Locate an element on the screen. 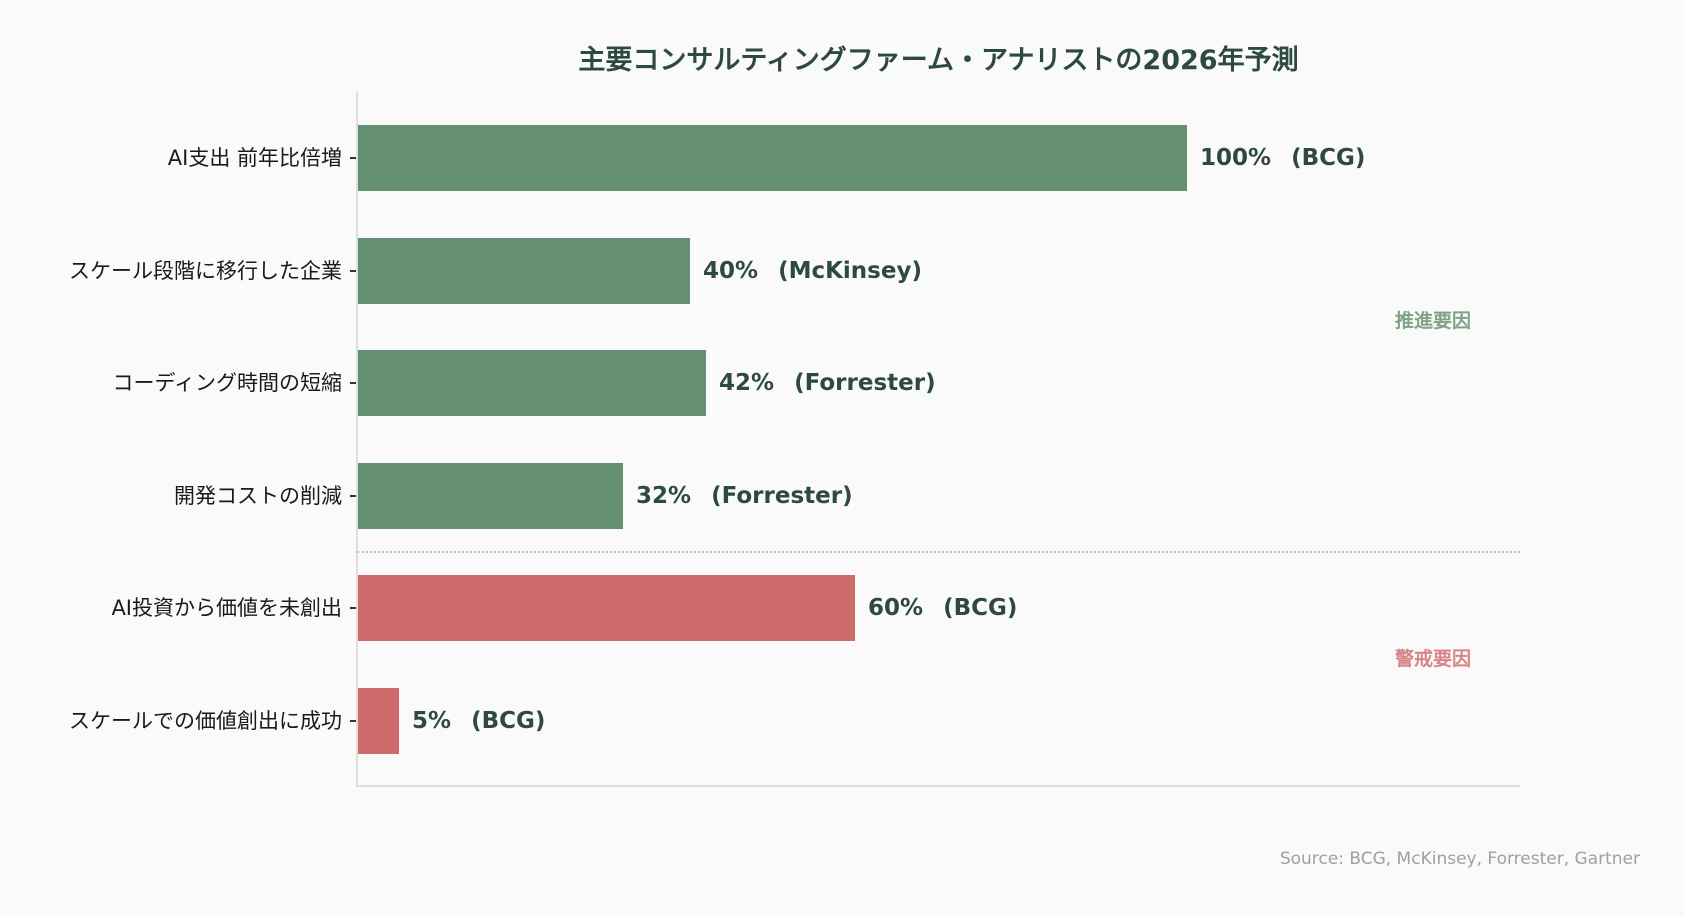  chart-title: 主要コンサルティングファーム・アナリストの2026年予測 is located at coordinates (938, 60).